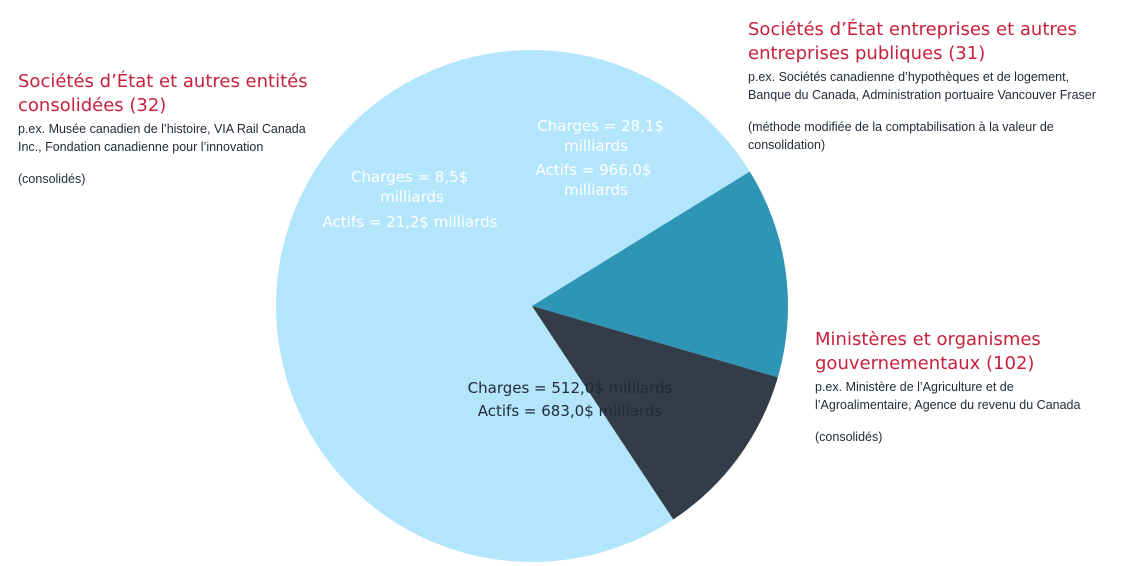 The width and height of the screenshot is (1137, 566). I want to click on label-line: Actifs = 966,0$, so click(594, 170).